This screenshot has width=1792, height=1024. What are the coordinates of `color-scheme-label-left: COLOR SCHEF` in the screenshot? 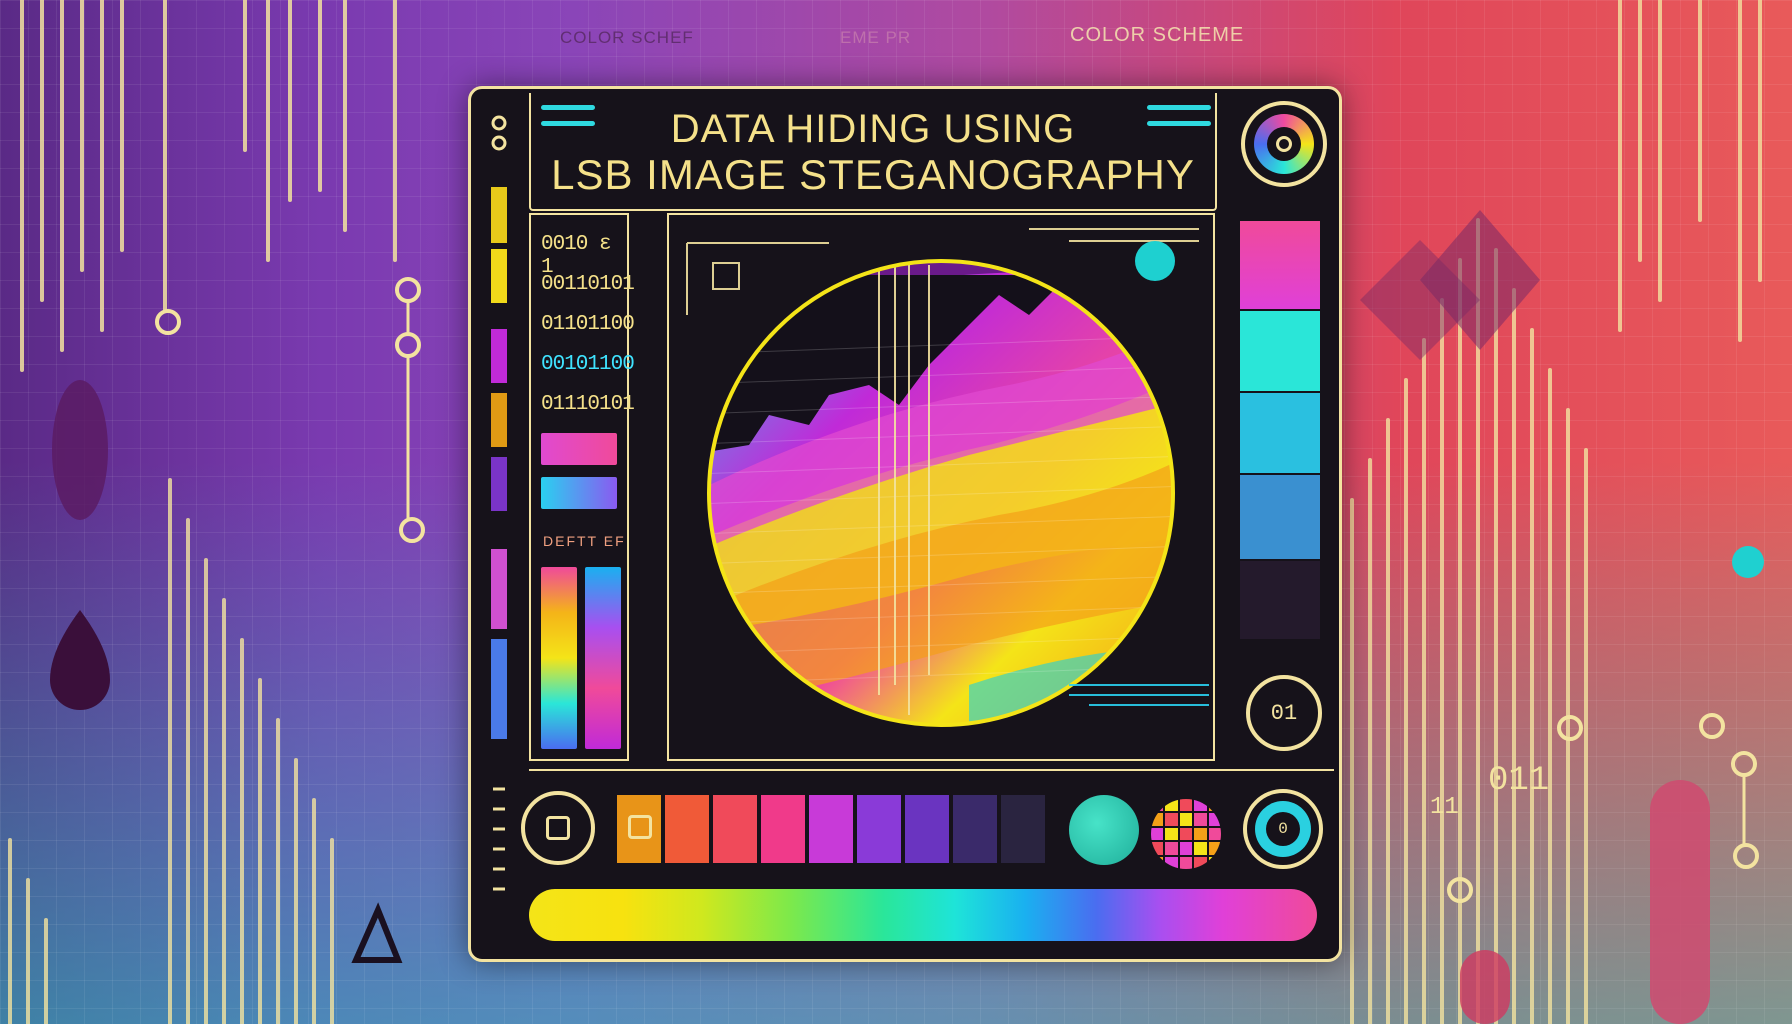 It's located at (627, 37).